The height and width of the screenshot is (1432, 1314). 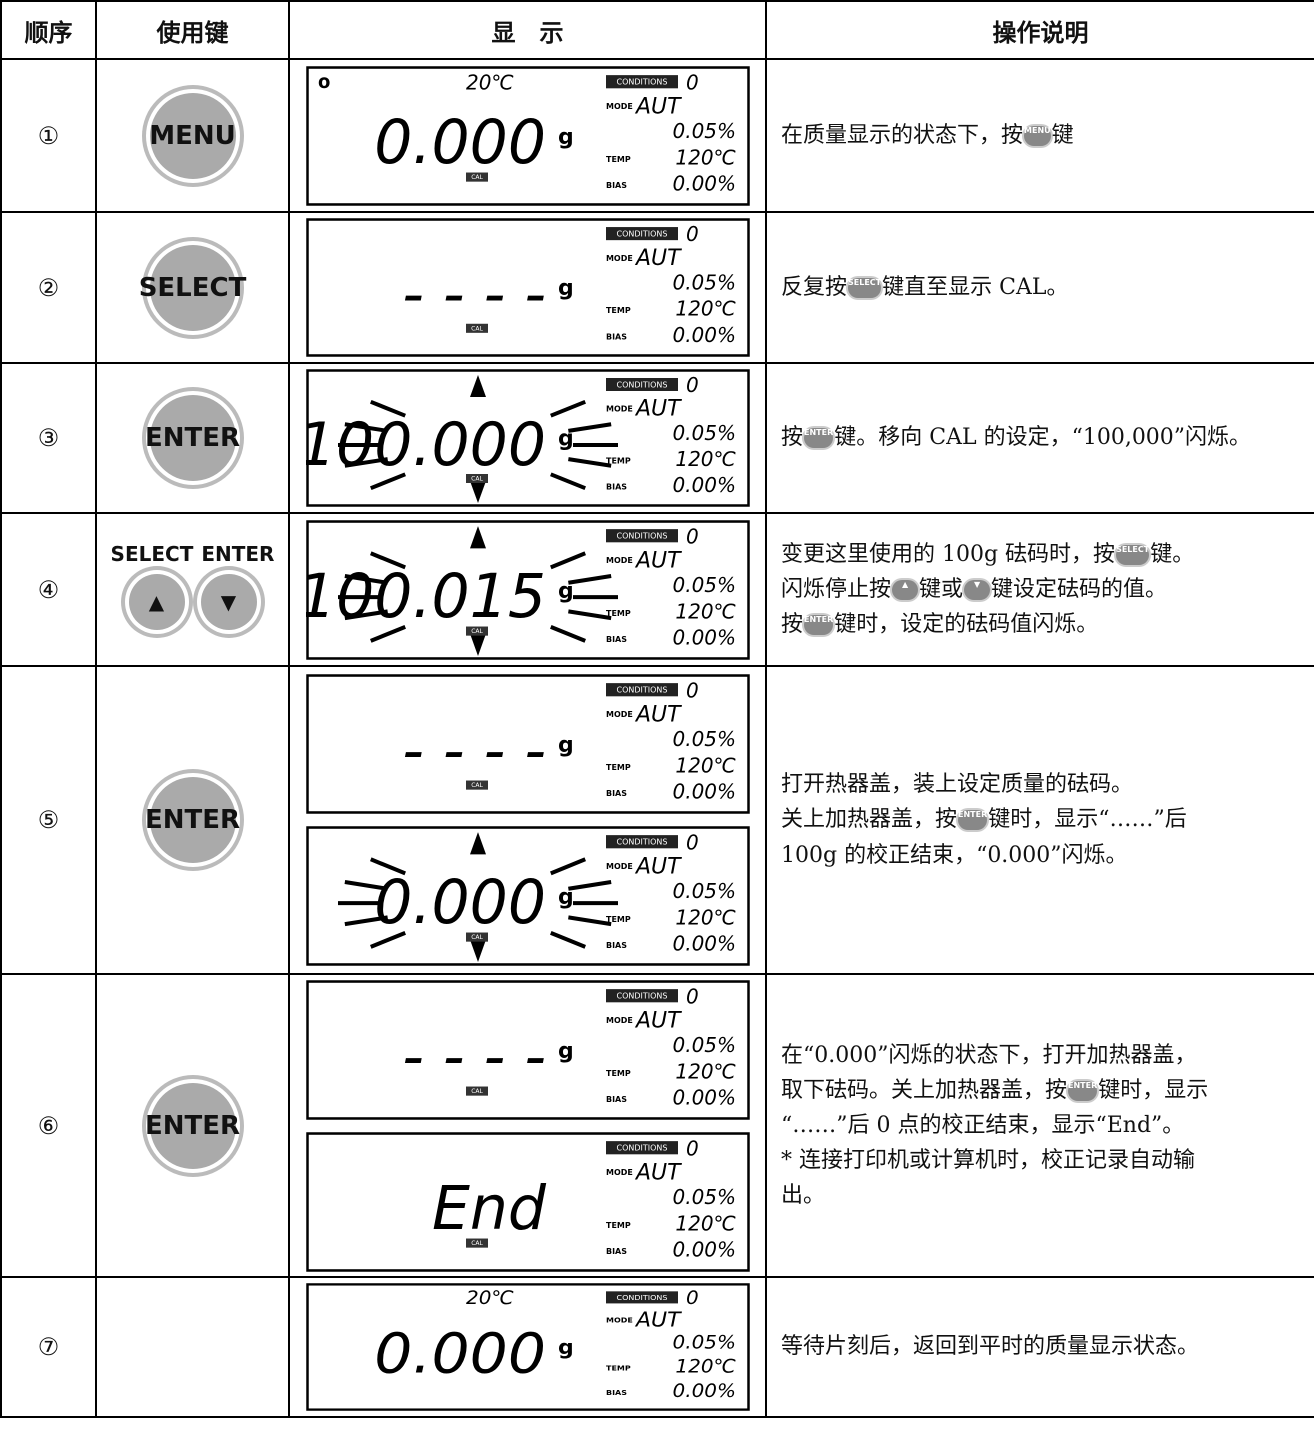 What do you see at coordinates (814, 287) in the screenshot?
I see `description-text: 反复按` at bounding box center [814, 287].